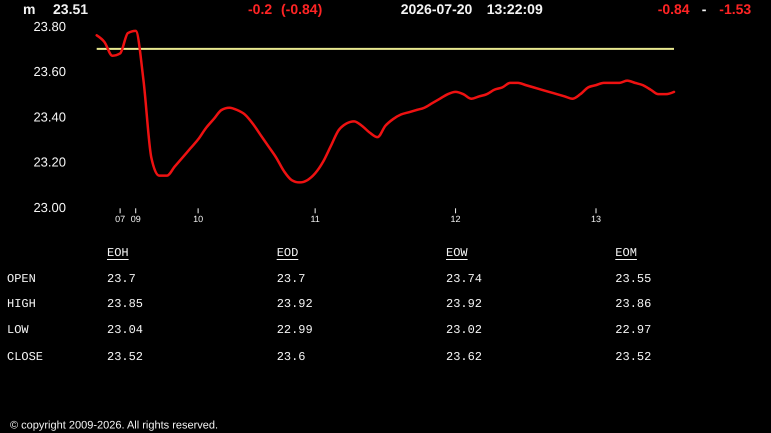 The width and height of the screenshot is (771, 433). What do you see at coordinates (291, 357) in the screenshot?
I see `text: 23.6` at bounding box center [291, 357].